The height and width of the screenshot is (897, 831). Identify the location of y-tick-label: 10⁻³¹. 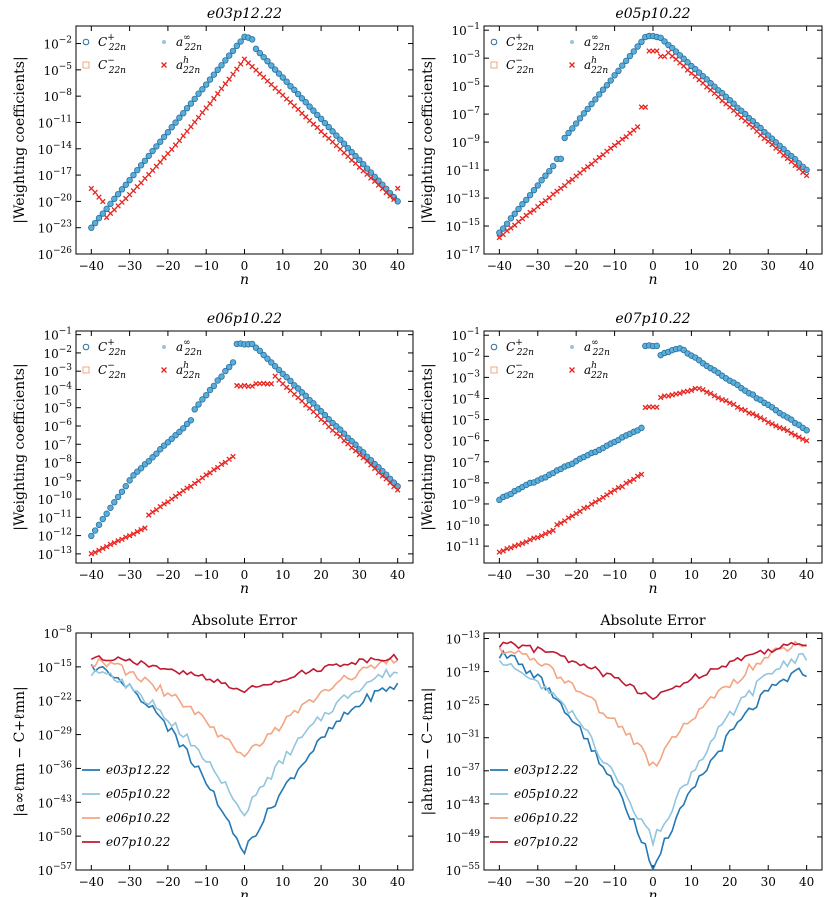
(463, 738).